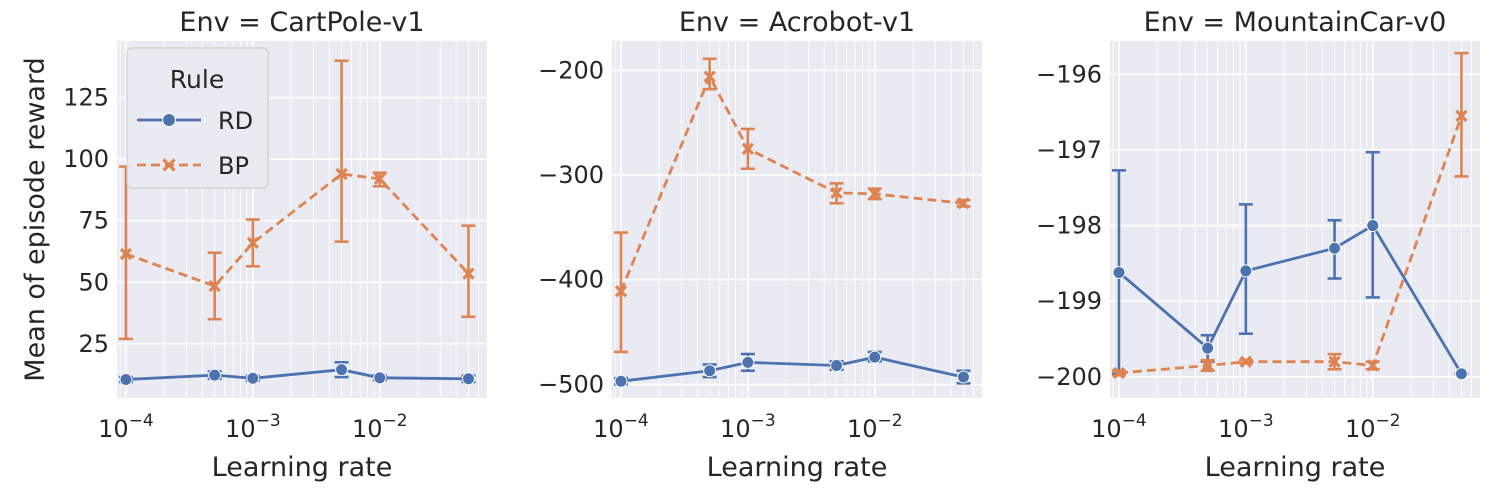  I want to click on legend: Rule RD BP, so click(197, 118).